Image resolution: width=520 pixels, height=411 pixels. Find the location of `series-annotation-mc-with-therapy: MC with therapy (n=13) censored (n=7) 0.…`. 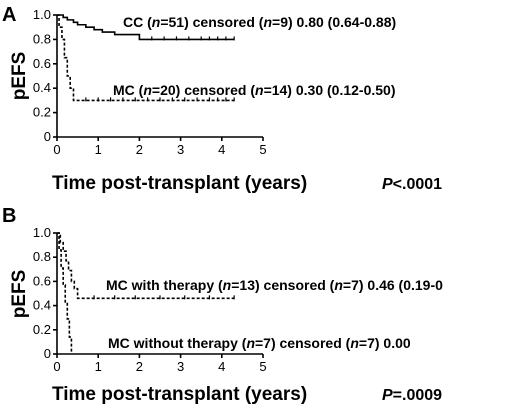

series-annotation-mc-with-therapy: MC with therapy (n=13) censored (n=7) 0.… is located at coordinates (274, 285).